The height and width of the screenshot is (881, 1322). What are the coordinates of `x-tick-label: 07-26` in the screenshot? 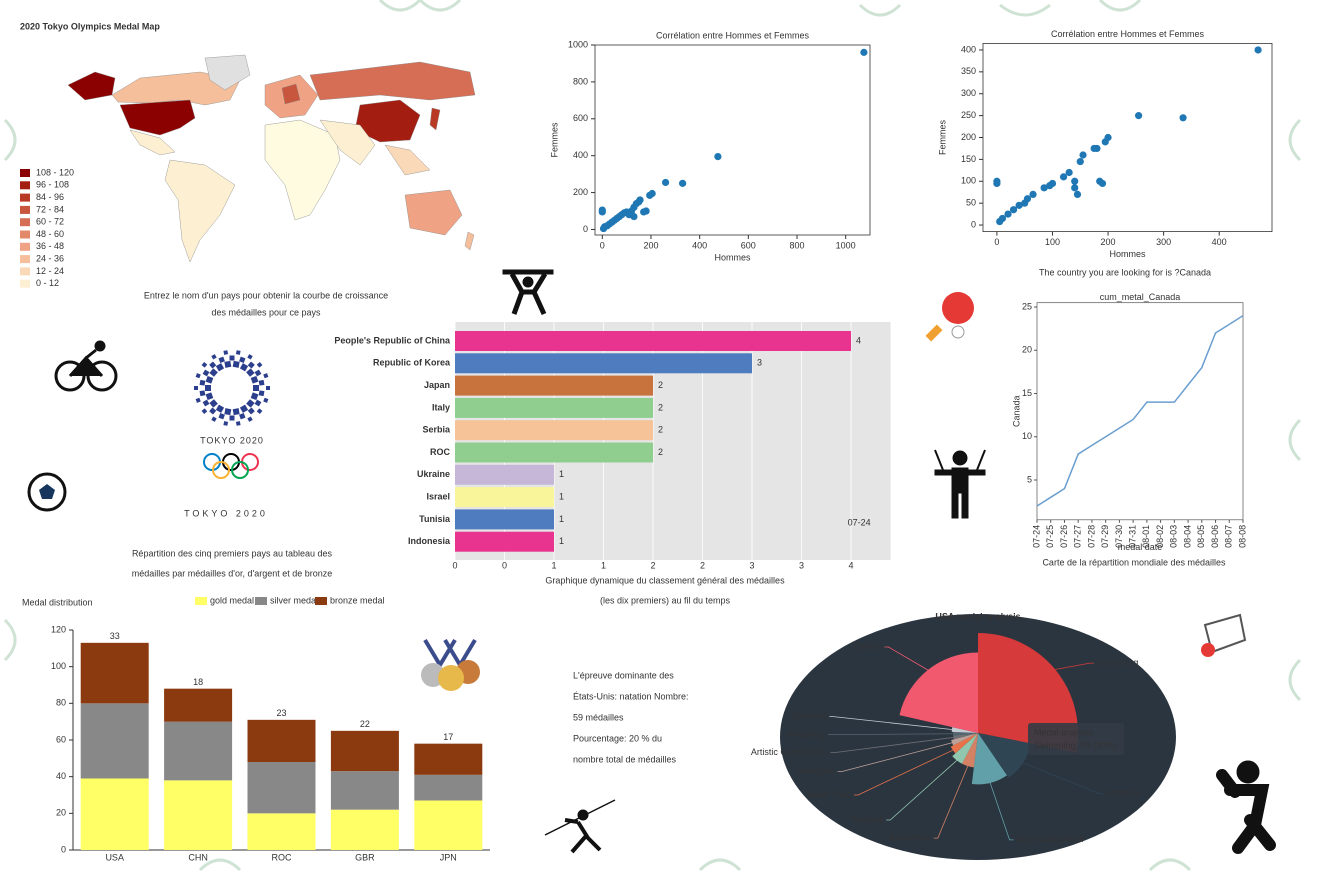 It's located at (1064, 536).